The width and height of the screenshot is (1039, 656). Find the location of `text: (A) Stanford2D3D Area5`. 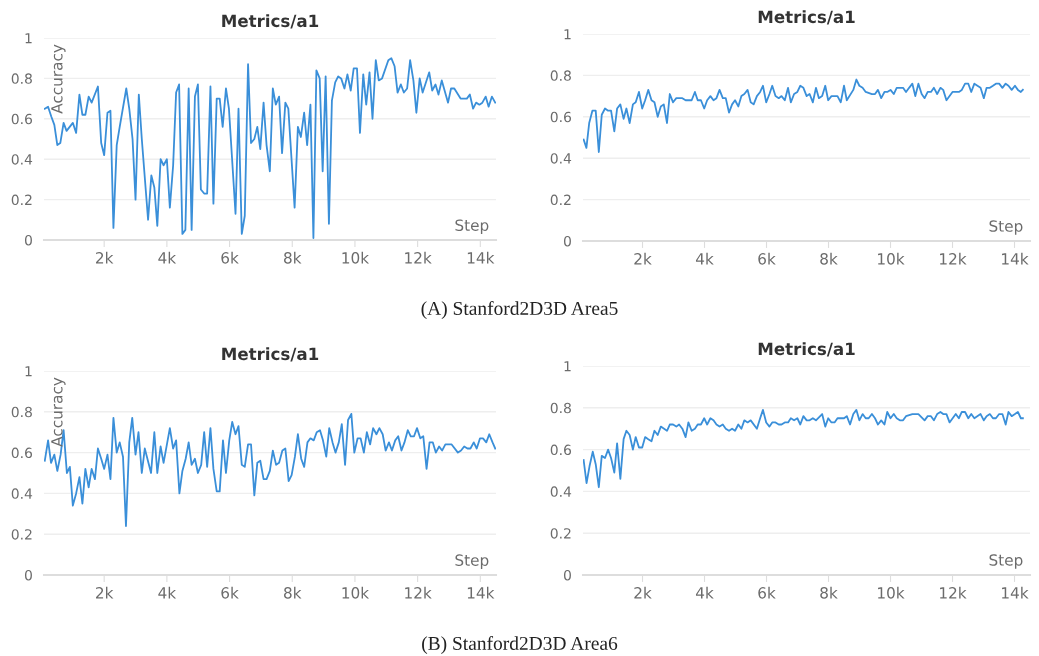

text: (A) Stanford2D3D Area5 is located at coordinates (519, 310).